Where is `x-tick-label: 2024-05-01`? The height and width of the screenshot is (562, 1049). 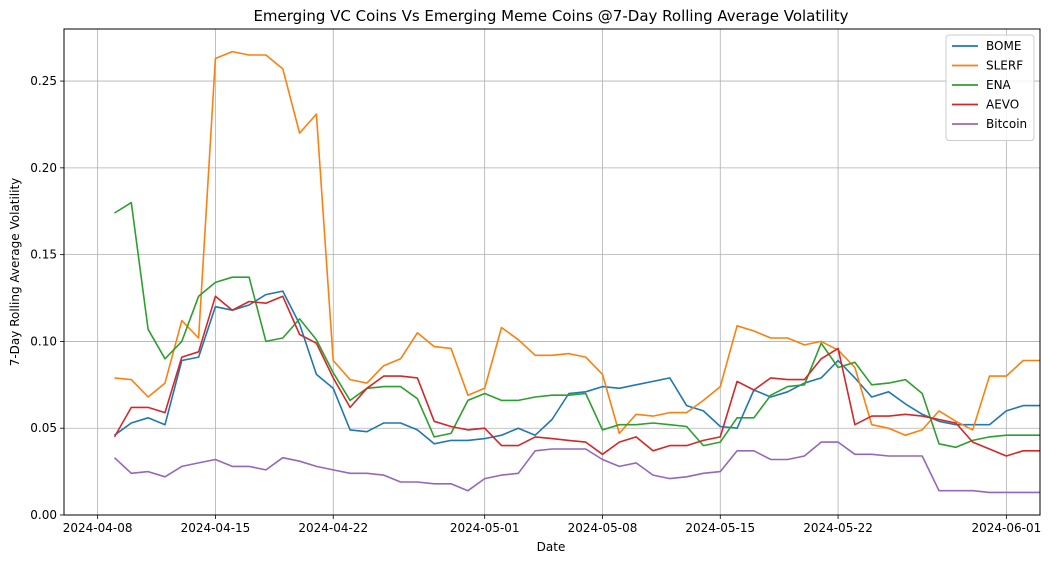
x-tick-label: 2024-05-01 is located at coordinates (485, 528).